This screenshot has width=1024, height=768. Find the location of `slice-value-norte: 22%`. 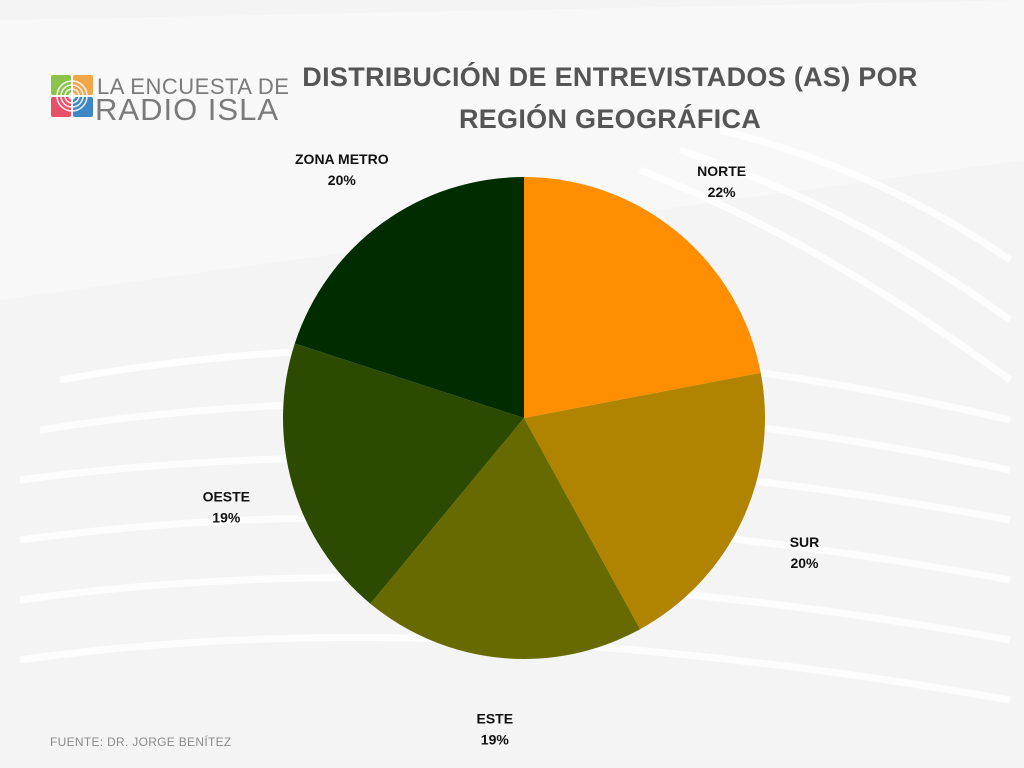

slice-value-norte: 22% is located at coordinates (722, 192).